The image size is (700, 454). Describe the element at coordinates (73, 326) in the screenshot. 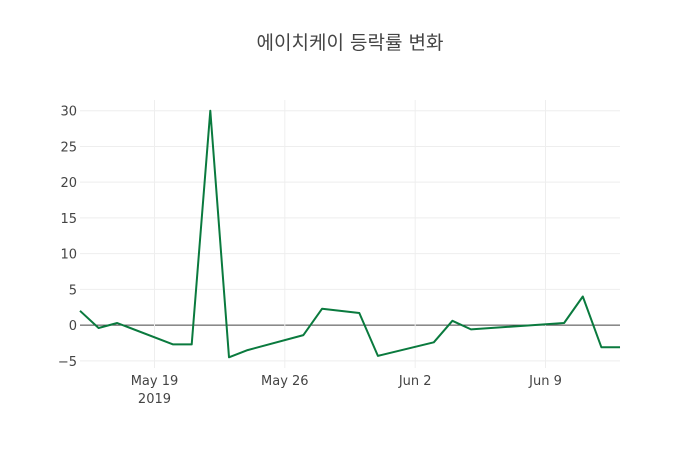

I see `y-tick-label: 0` at that location.